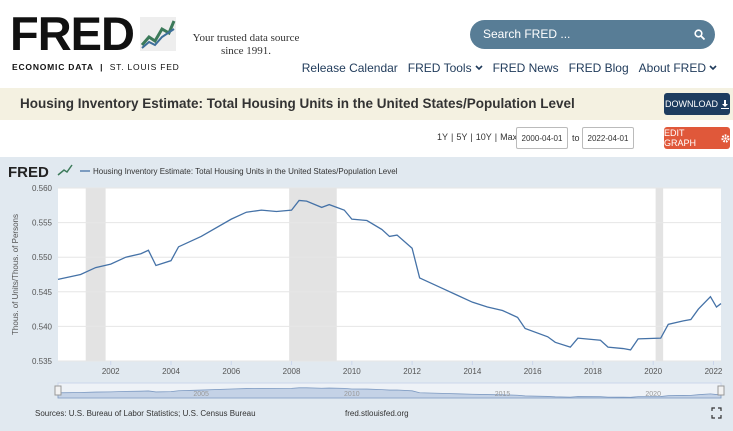  Describe the element at coordinates (201, 394) in the screenshot. I see `navigator-tick-label: 2005` at that location.